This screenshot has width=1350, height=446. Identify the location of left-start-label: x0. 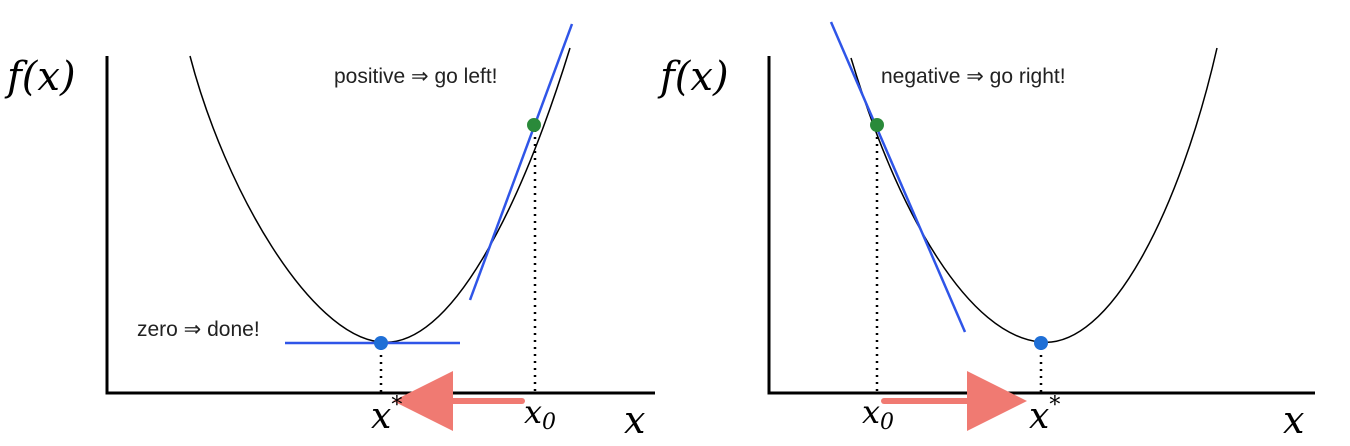
(540, 414).